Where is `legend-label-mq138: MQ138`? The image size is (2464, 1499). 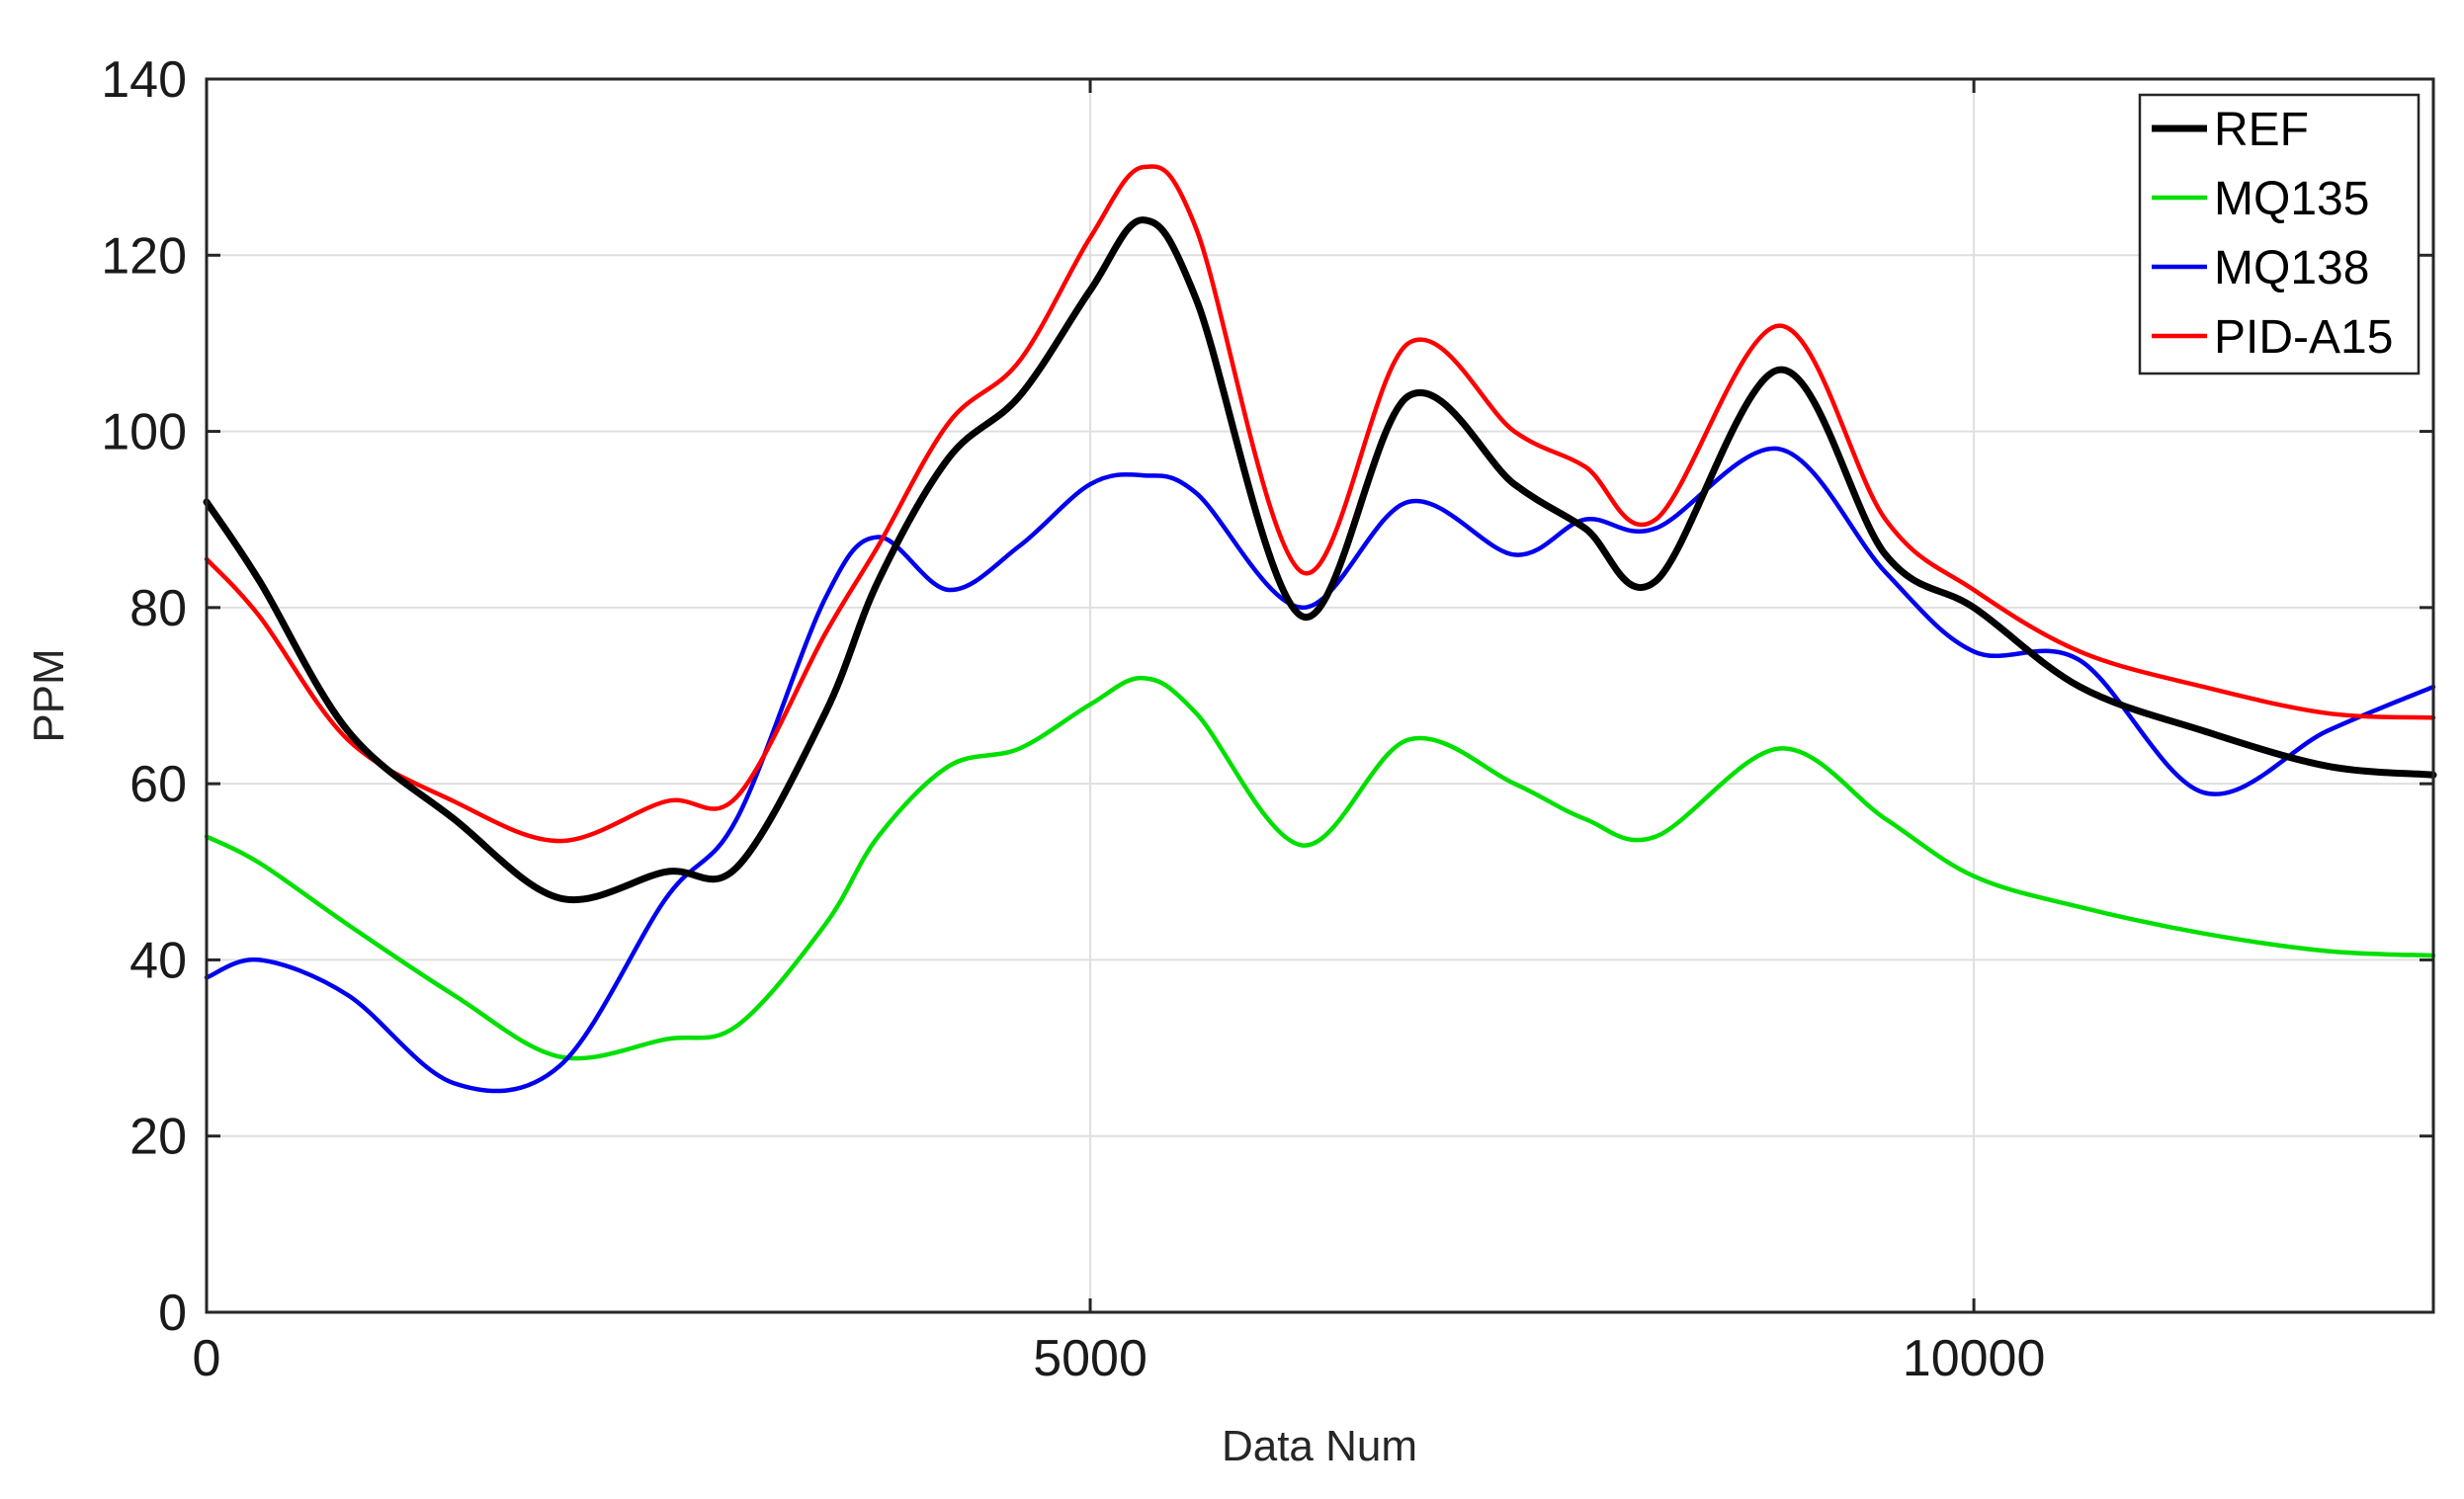
legend-label-mq138: MQ138 is located at coordinates (2291, 268).